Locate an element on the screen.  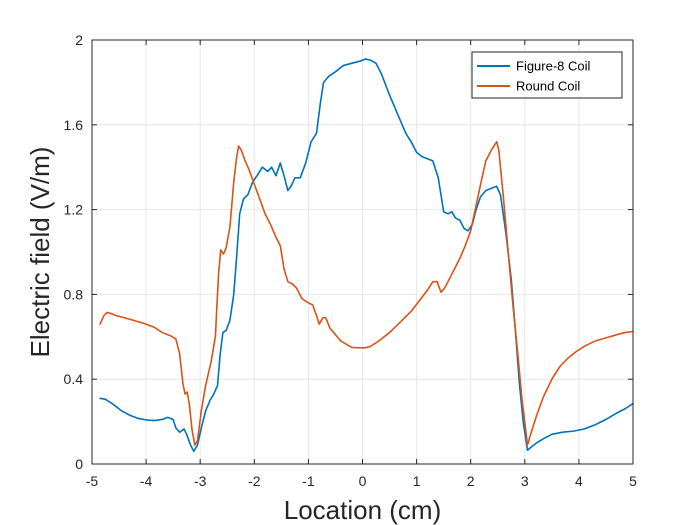
x-tick-label: 0 is located at coordinates (363, 481).